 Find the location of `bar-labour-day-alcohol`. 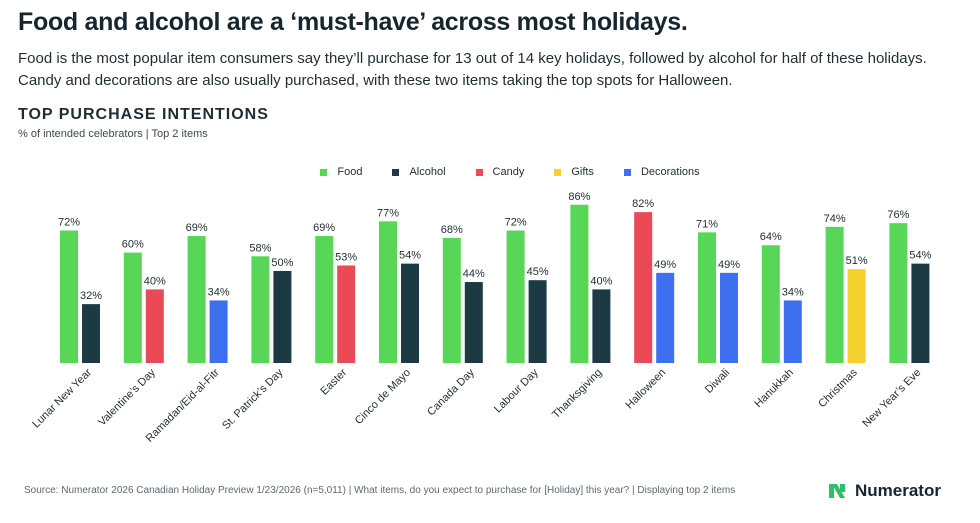

bar-labour-day-alcohol is located at coordinates (537, 321).